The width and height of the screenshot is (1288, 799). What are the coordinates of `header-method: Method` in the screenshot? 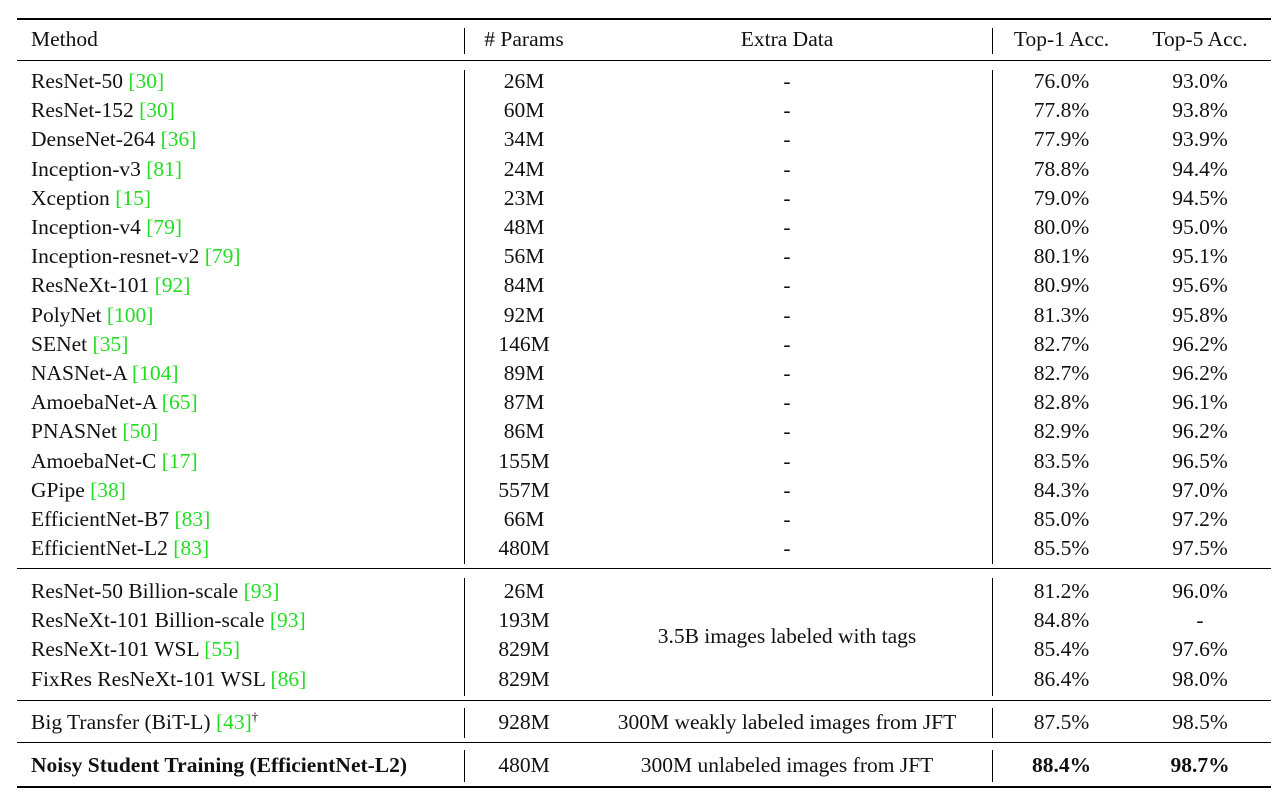 It's located at (64, 39).